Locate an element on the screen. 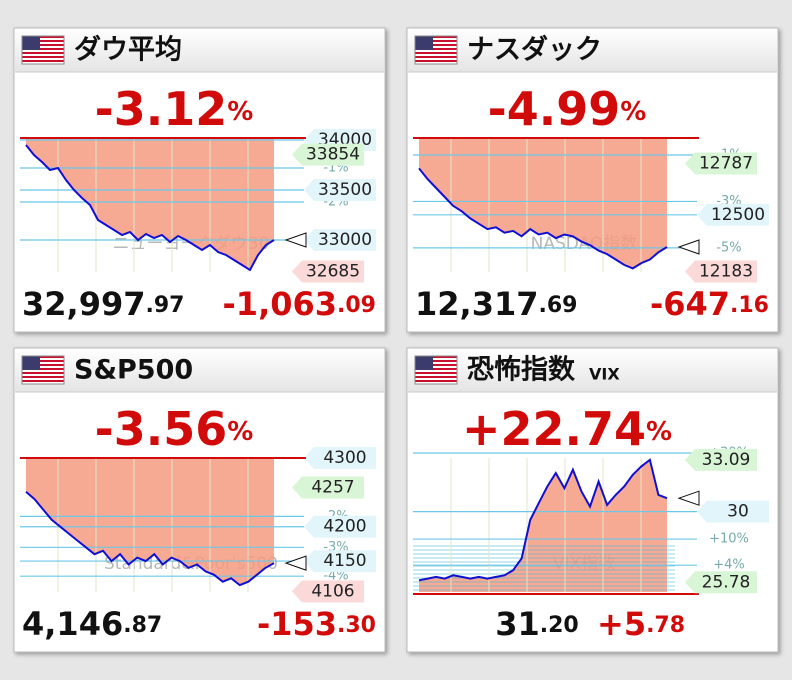 The image size is (792, 680). y-tick-label: 33000 is located at coordinates (345, 240).